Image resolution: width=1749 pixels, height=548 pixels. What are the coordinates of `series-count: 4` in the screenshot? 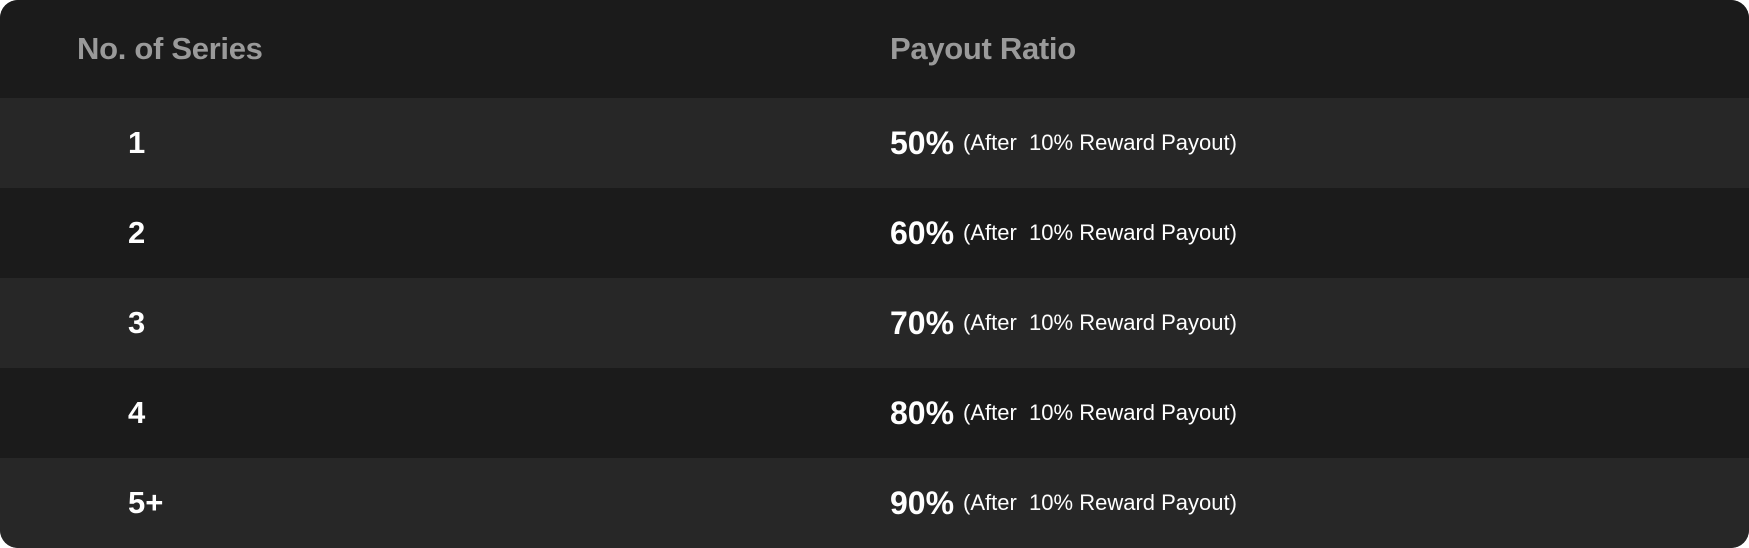 It's located at (137, 412).